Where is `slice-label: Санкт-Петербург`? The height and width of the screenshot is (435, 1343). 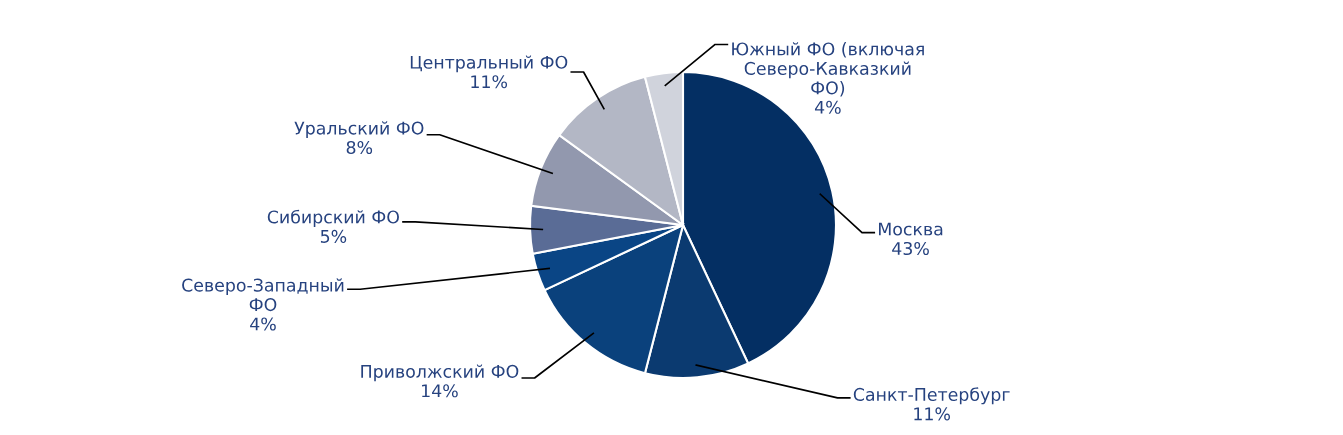
slice-label: Санкт-Петербург is located at coordinates (931, 396).